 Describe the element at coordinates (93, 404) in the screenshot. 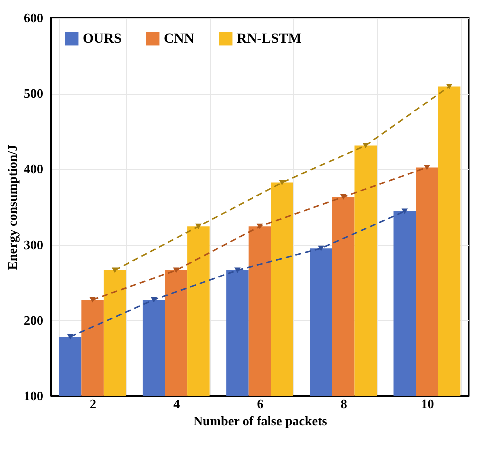

I see `x-tick-label: 2` at that location.